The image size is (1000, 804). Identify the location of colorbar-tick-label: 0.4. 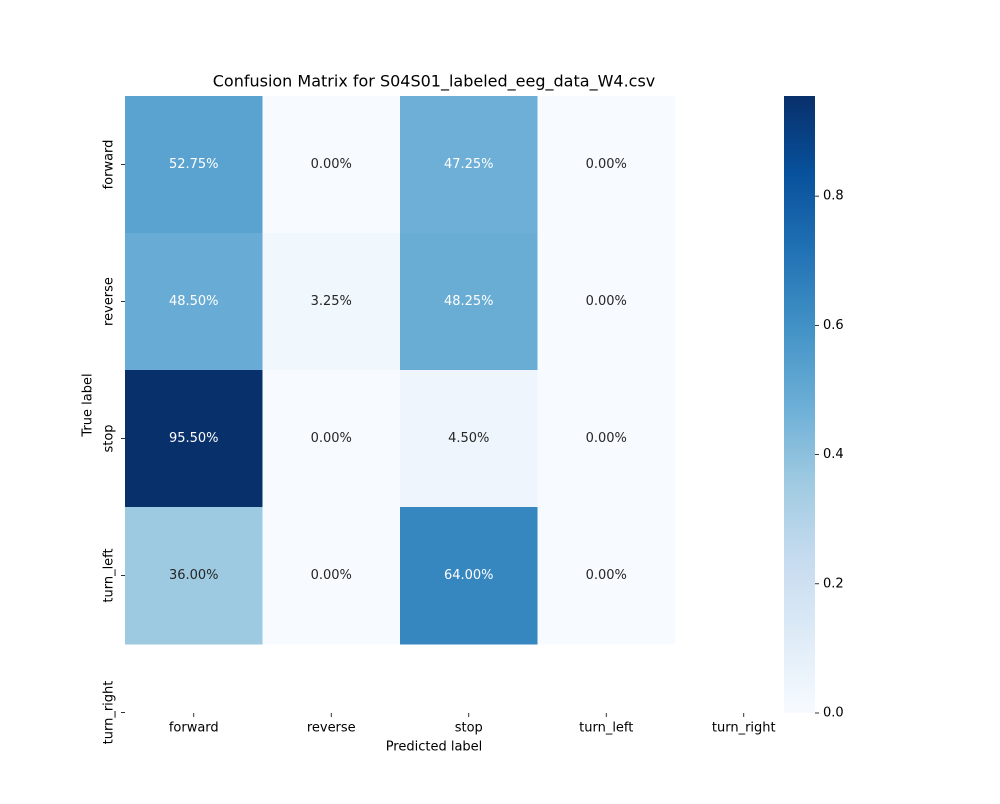
(833, 454).